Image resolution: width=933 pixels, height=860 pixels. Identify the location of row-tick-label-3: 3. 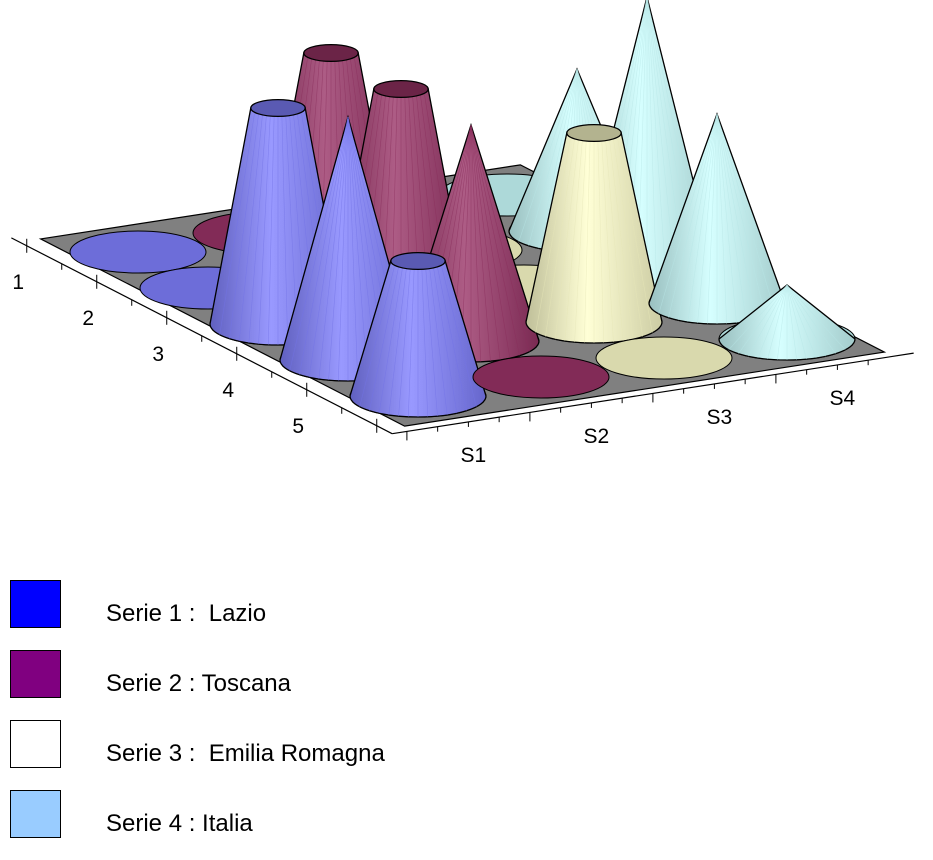
(158, 354).